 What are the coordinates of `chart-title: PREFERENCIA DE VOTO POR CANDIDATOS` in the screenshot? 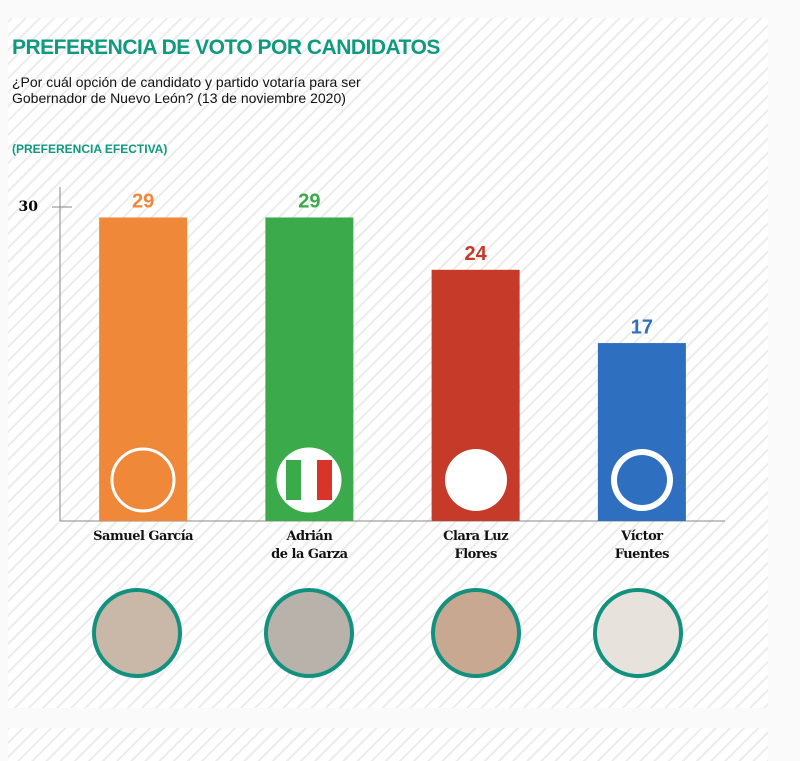 It's located at (226, 47).